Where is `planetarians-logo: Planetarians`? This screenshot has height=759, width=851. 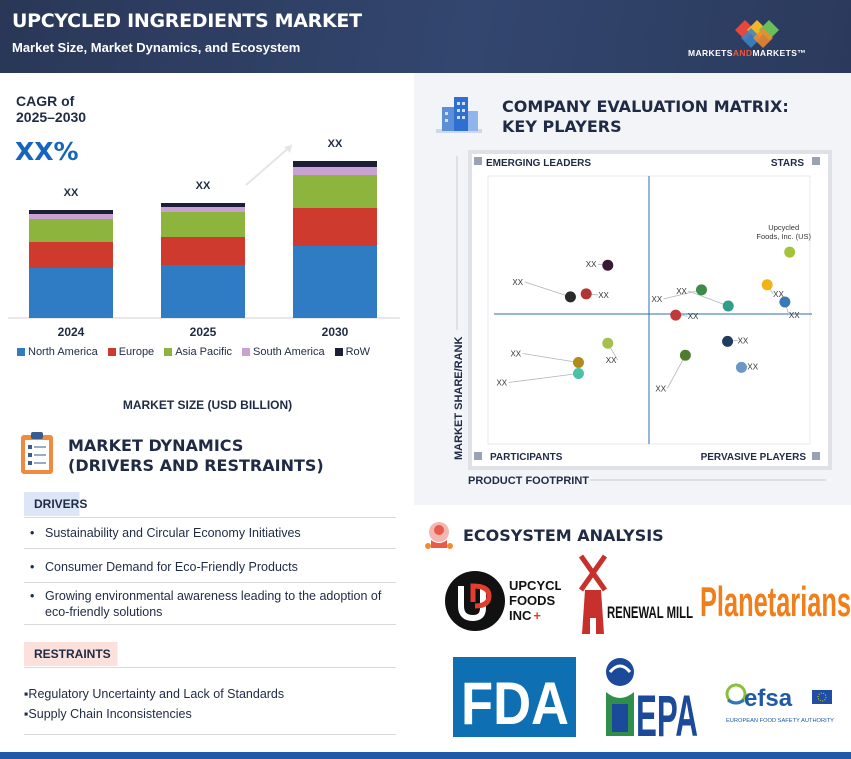 planetarians-logo: Planetarians is located at coordinates (775, 601).